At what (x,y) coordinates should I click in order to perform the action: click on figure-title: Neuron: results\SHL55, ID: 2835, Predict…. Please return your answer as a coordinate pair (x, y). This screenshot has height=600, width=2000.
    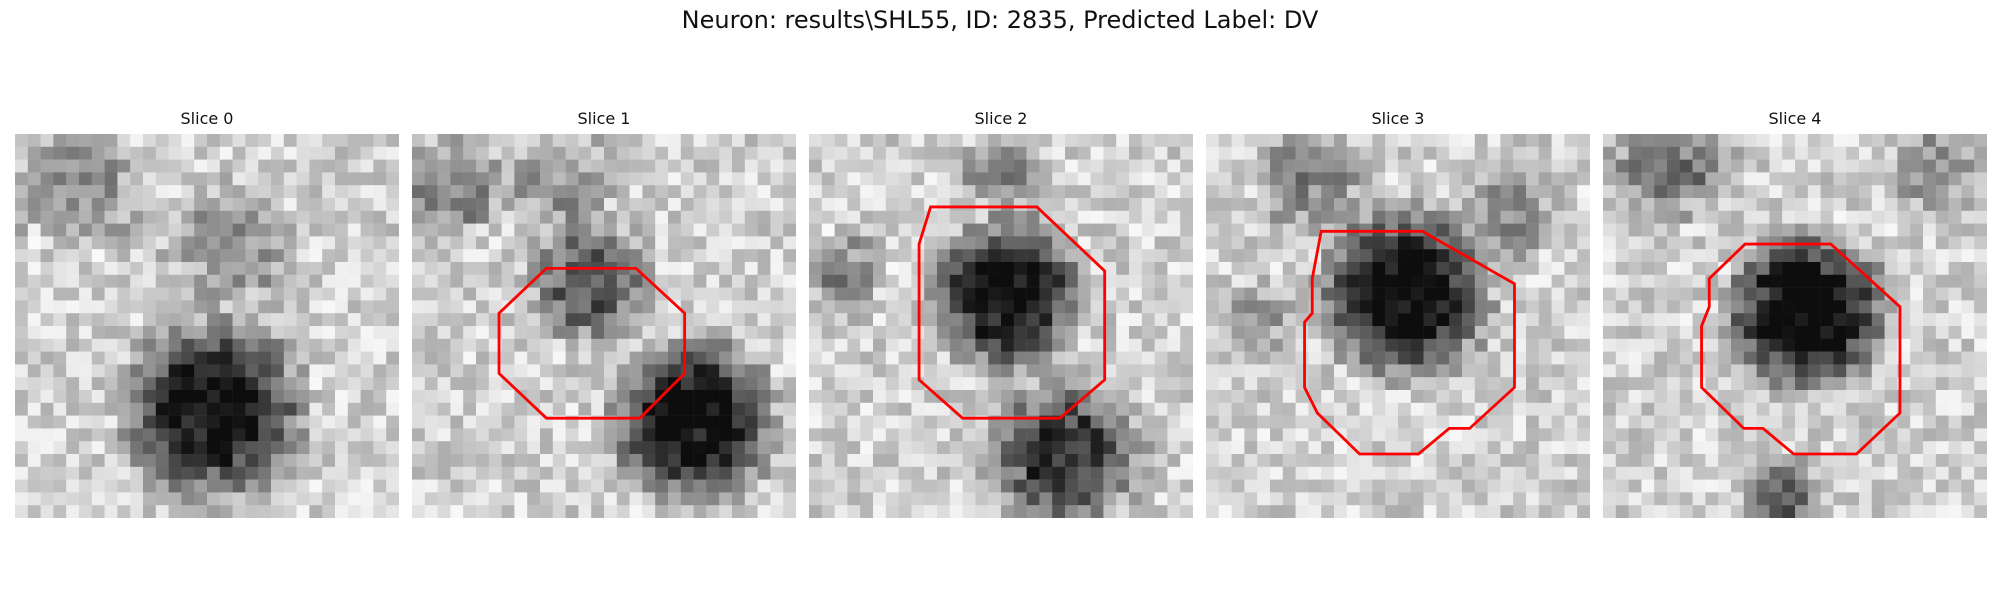
    Looking at the image, I should click on (1000, 20).